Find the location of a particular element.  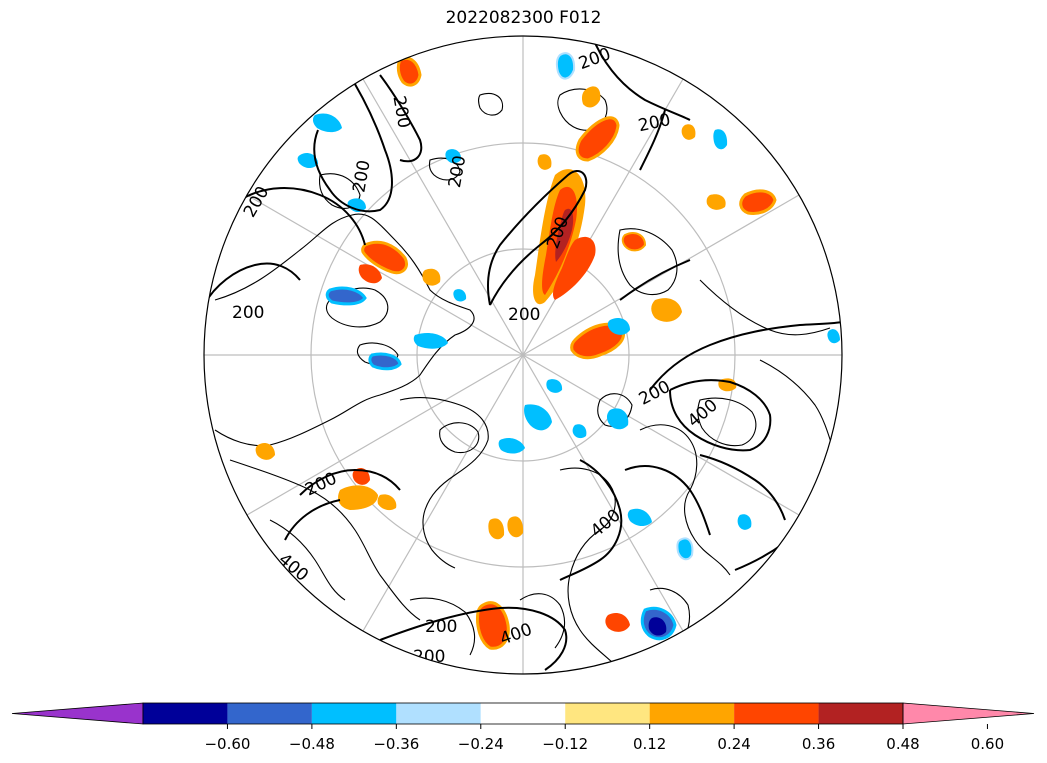

colorbar-tick-label: 0.12 is located at coordinates (649, 744).